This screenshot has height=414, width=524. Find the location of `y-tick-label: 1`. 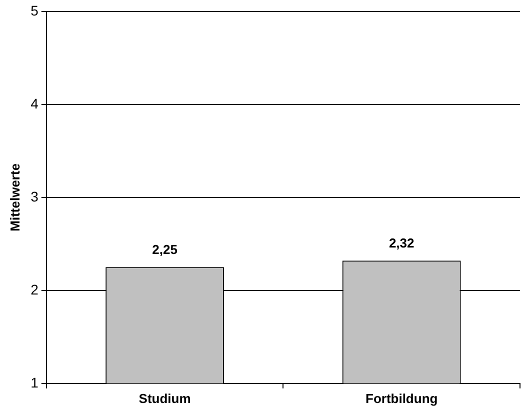

y-tick-label: 1 is located at coordinates (34, 382).